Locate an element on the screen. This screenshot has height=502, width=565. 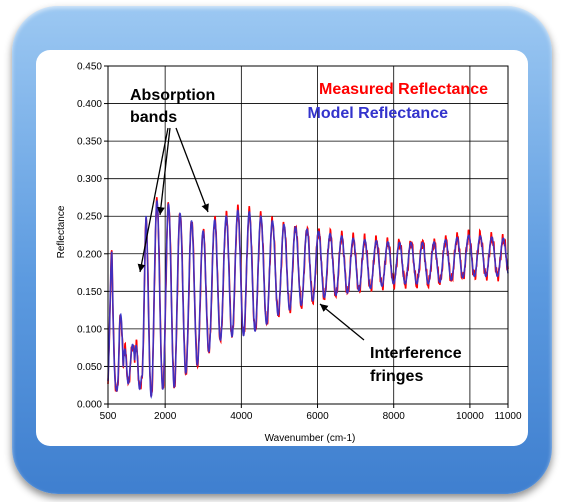
x-tick-label: 10000 is located at coordinates (470, 416).